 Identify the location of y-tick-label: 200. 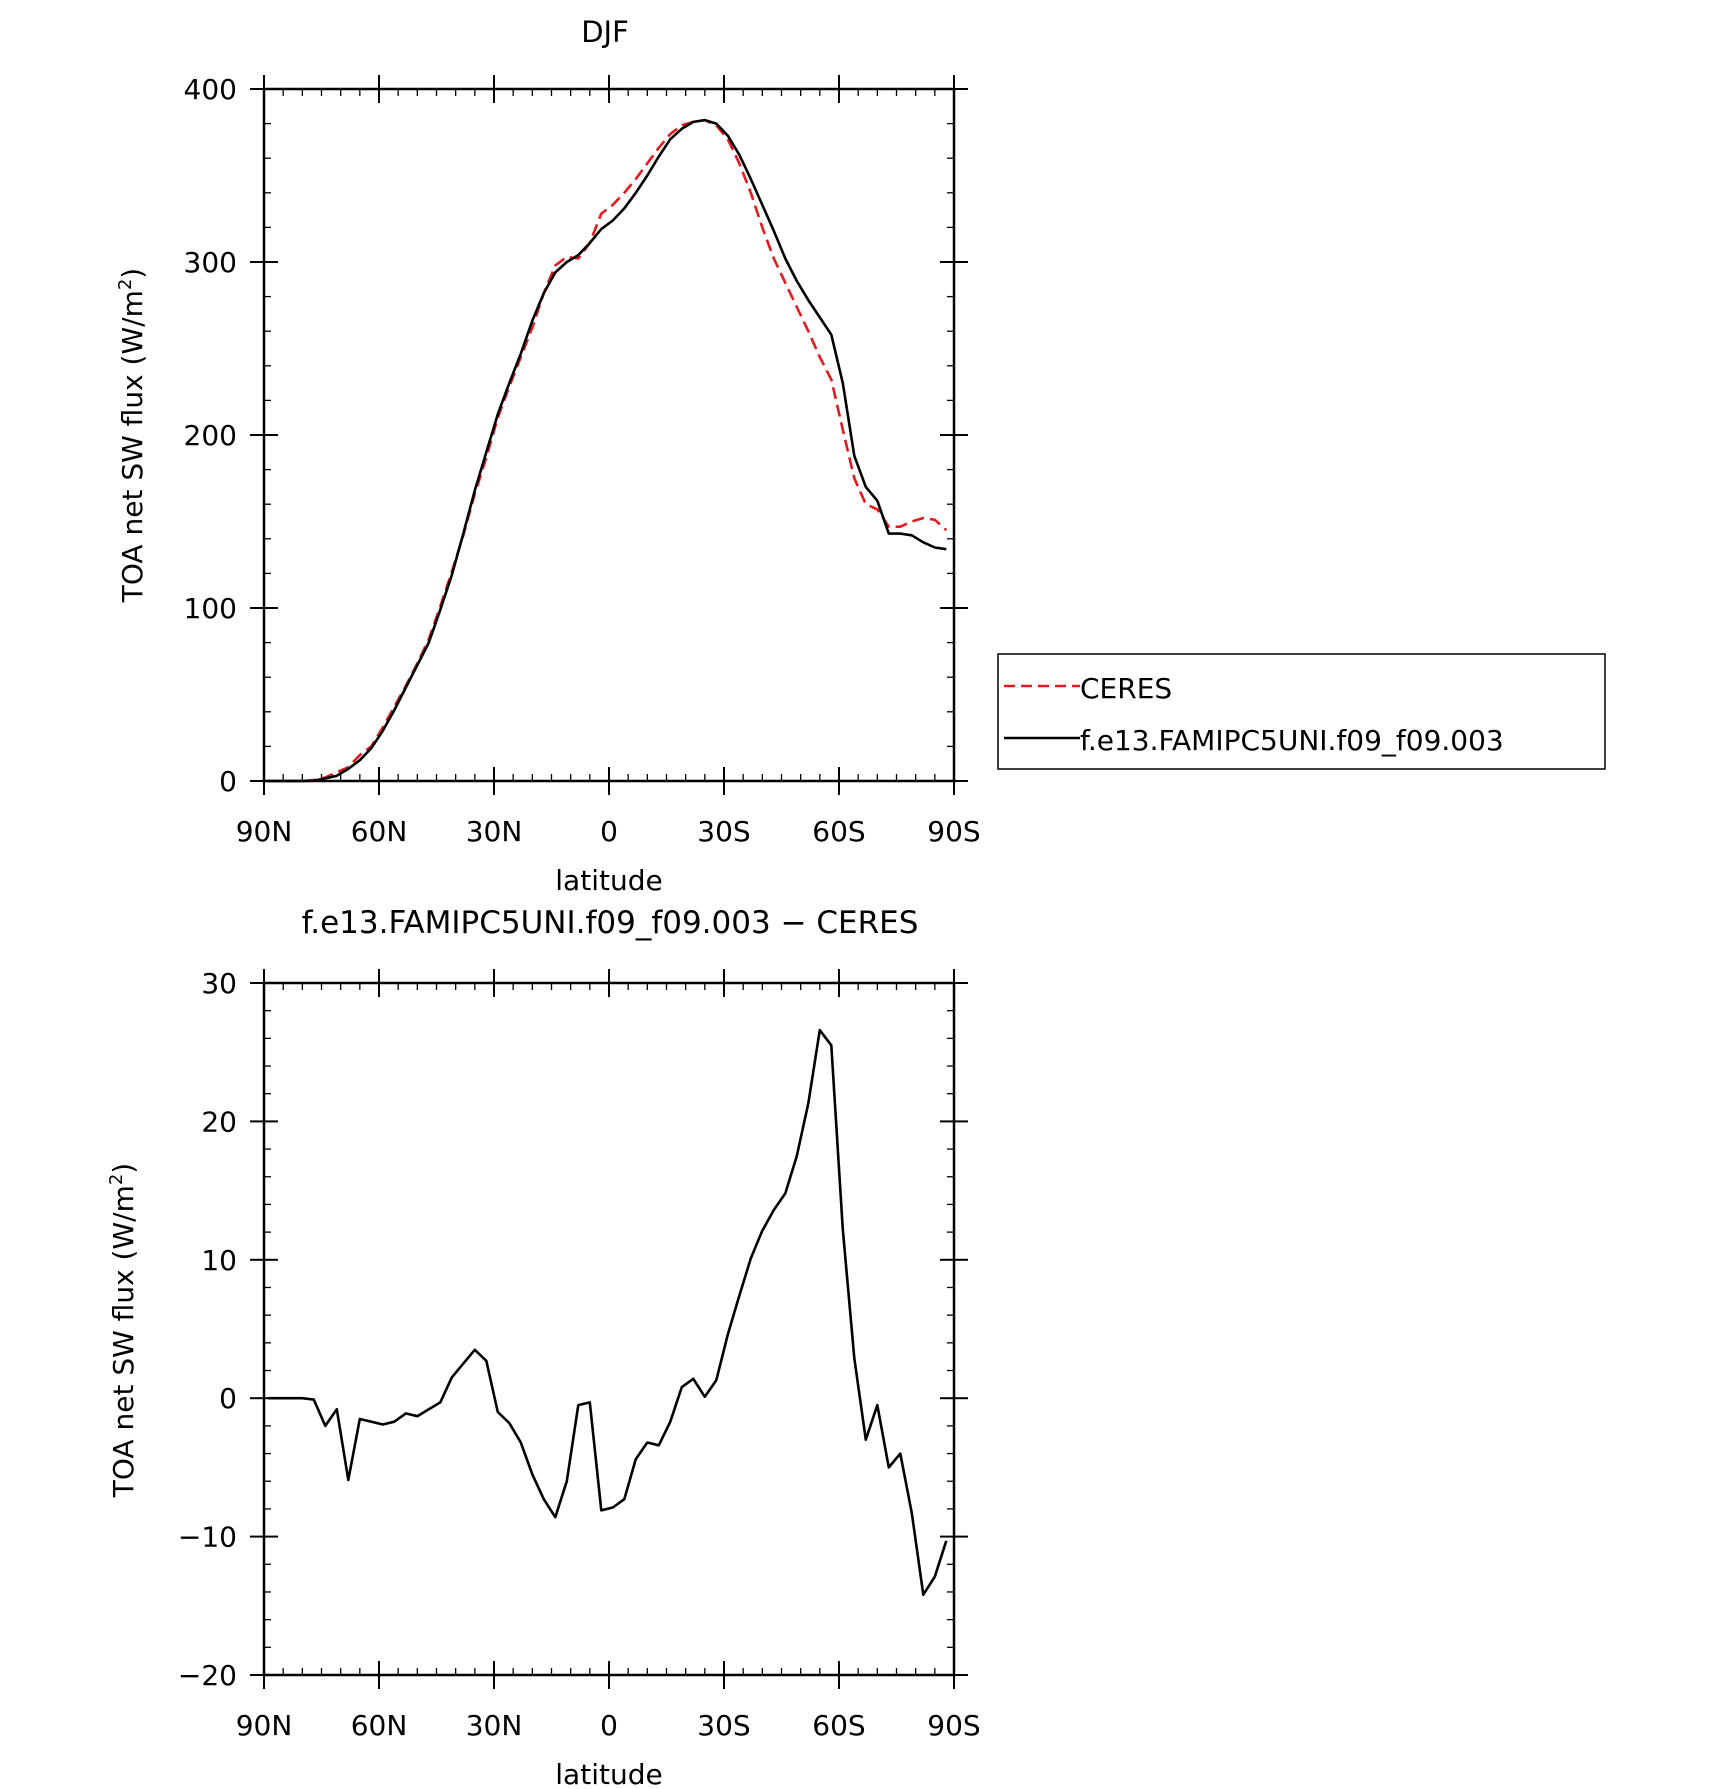
(210, 435).